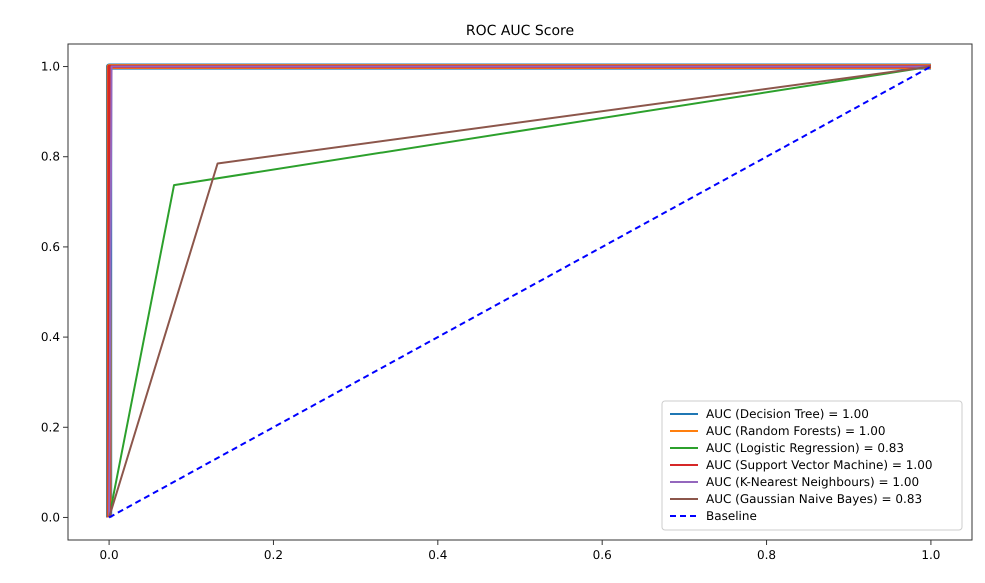  What do you see at coordinates (814, 499) in the screenshot?
I see `legend-label: AUC (Gaussian Naive Bayes) = 0.83` at bounding box center [814, 499].